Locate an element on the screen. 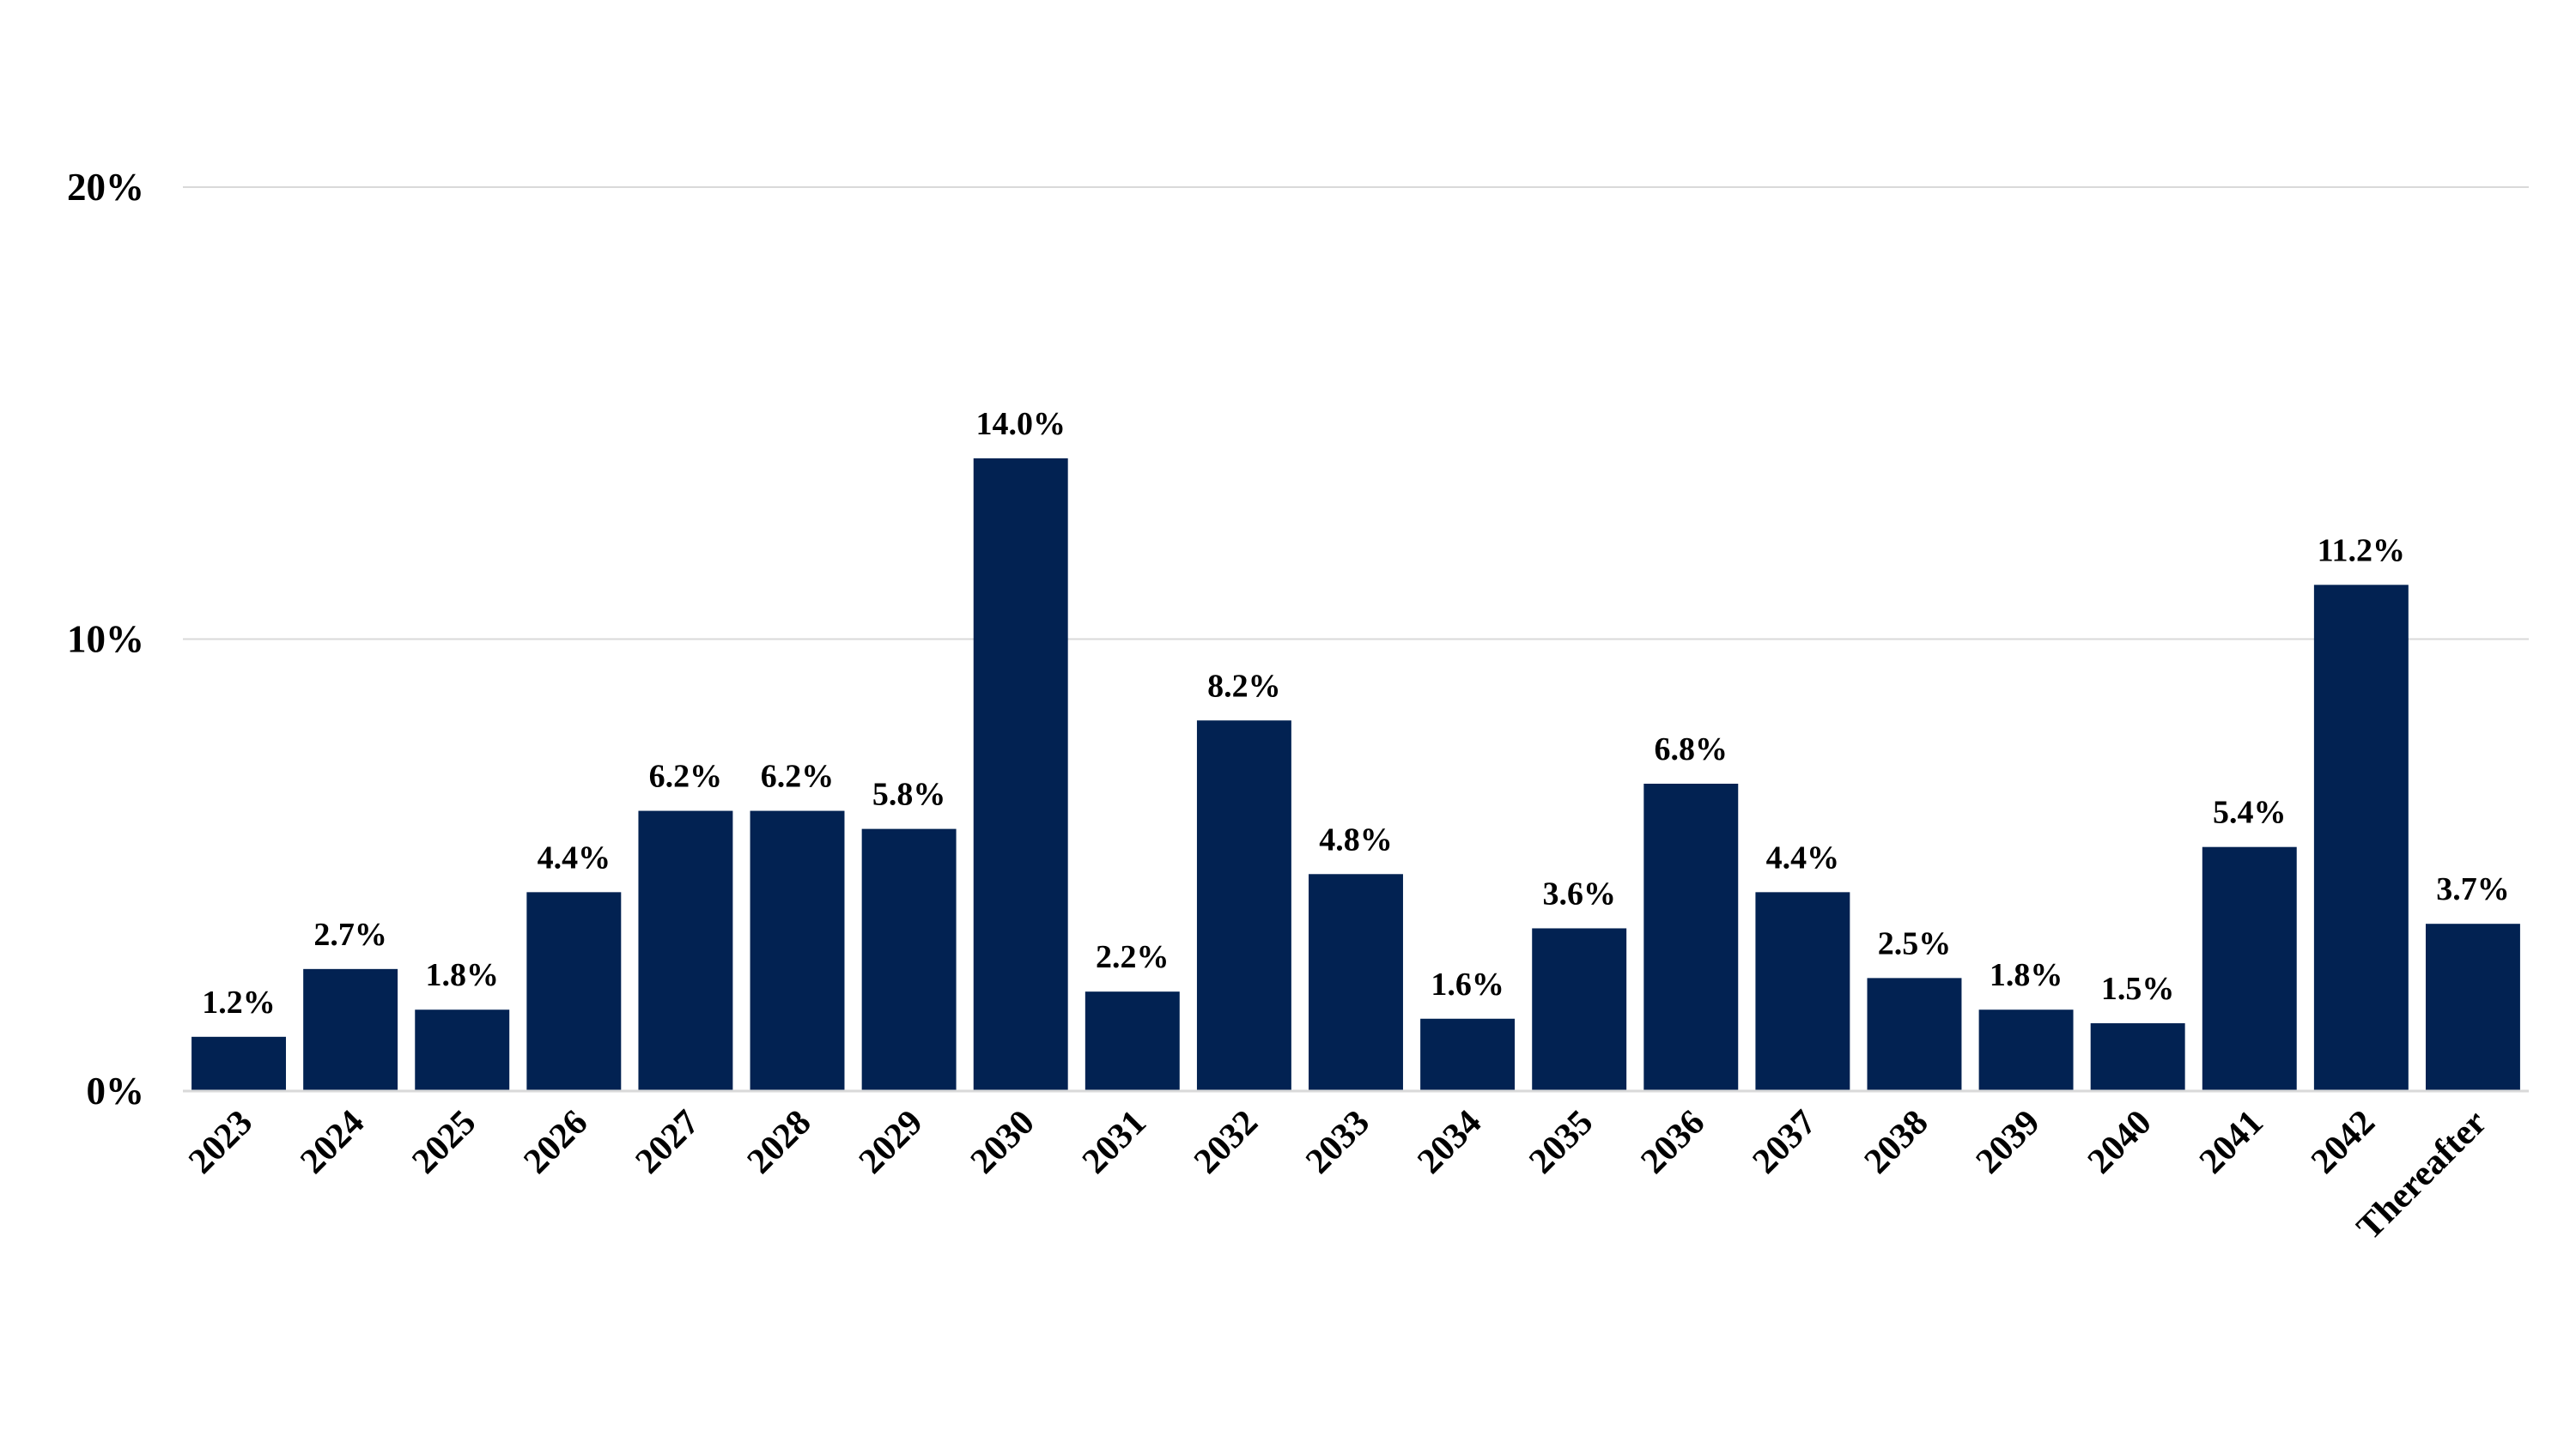 Image resolution: width=2576 pixels, height=1449 pixels. y-tick-label: 0% is located at coordinates (116, 1091).